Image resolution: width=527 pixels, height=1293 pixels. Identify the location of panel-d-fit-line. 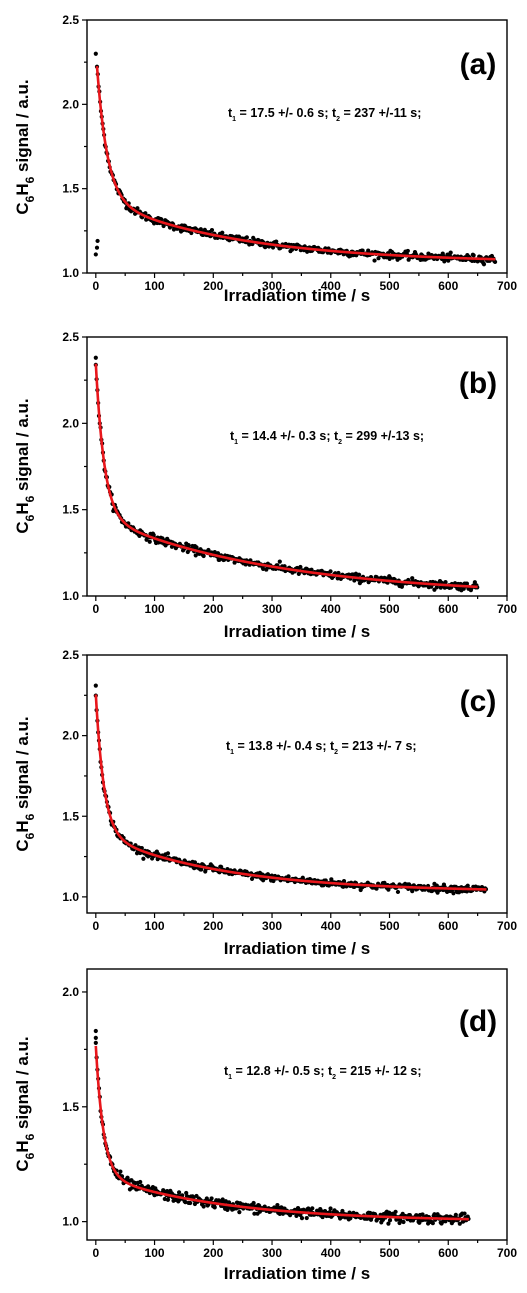
(281, 1133).